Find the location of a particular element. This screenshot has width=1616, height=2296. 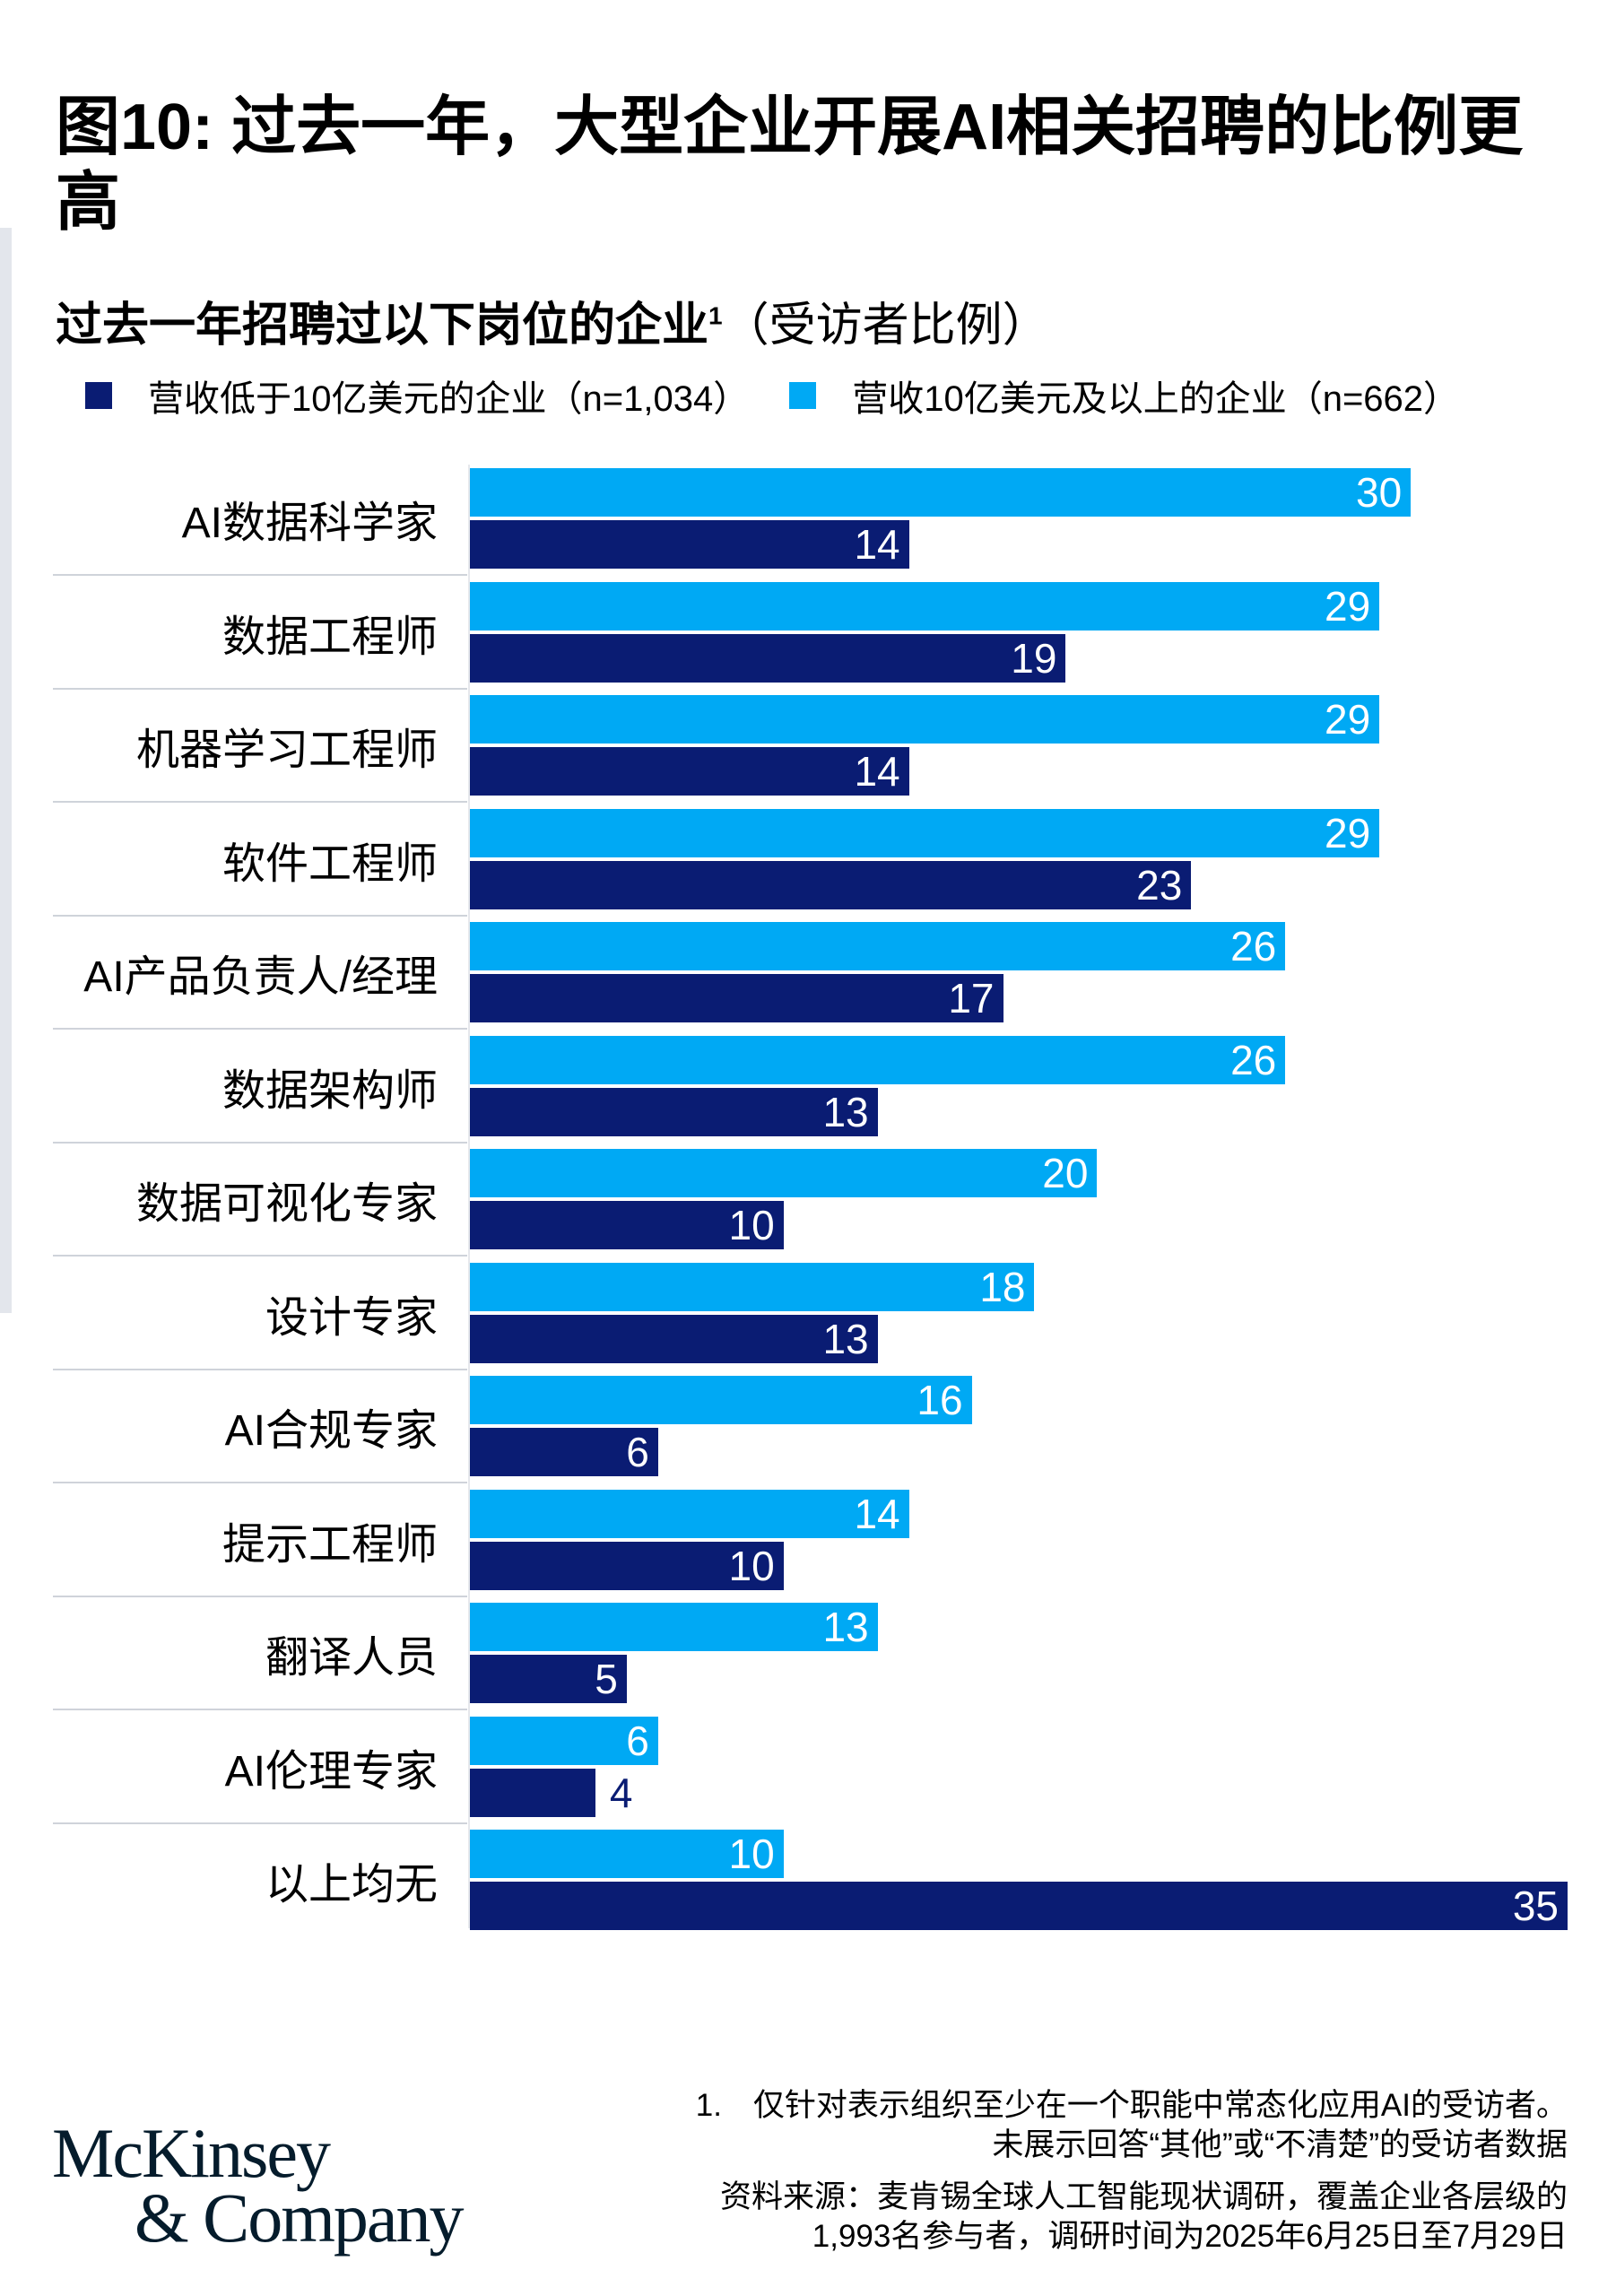

data-label: 20 is located at coordinates (1065, 1173).